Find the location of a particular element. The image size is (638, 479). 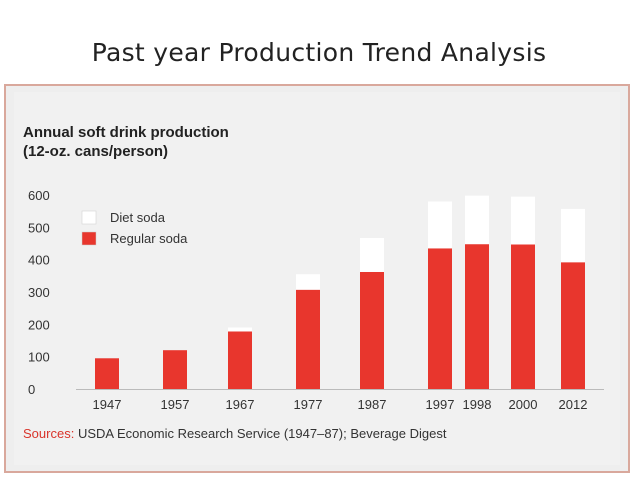

regular-soda-bar-1997 is located at coordinates (440, 318).